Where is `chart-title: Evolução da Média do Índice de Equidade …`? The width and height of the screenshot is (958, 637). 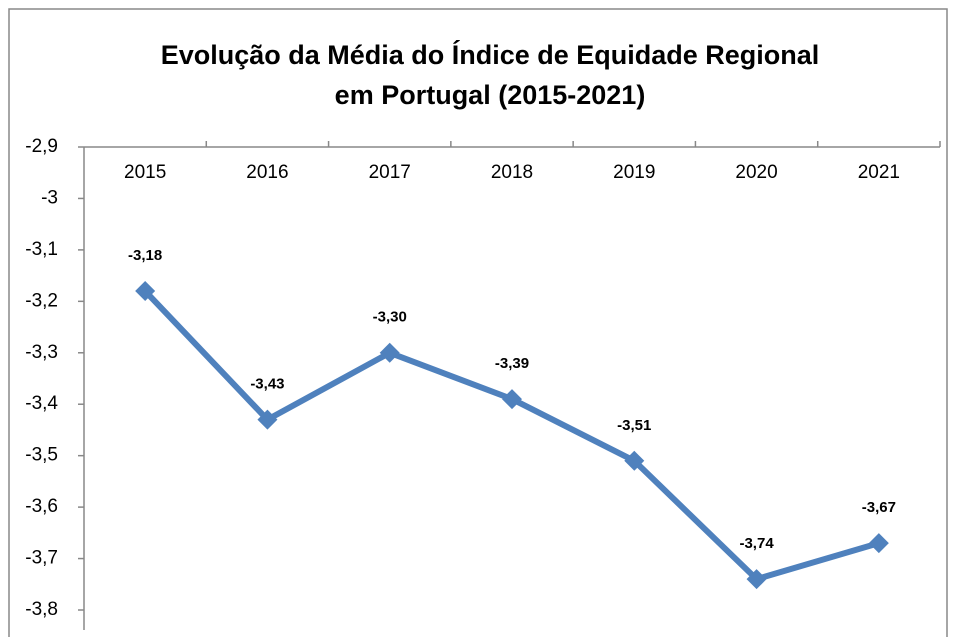 chart-title: Evolução da Média do Índice de Equidade … is located at coordinates (490, 54).